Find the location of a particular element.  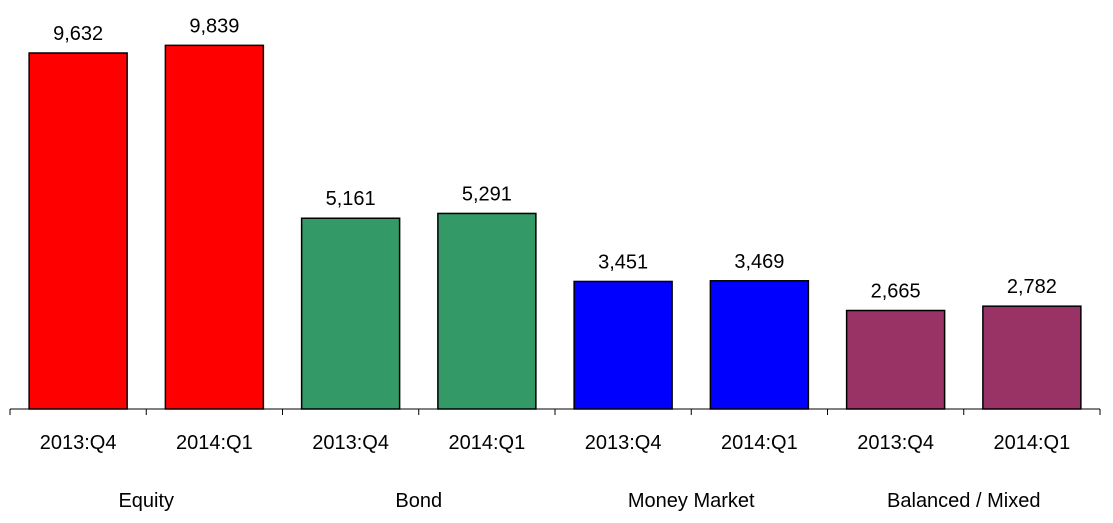

category-label: Balanced / Mixed is located at coordinates (963, 501).